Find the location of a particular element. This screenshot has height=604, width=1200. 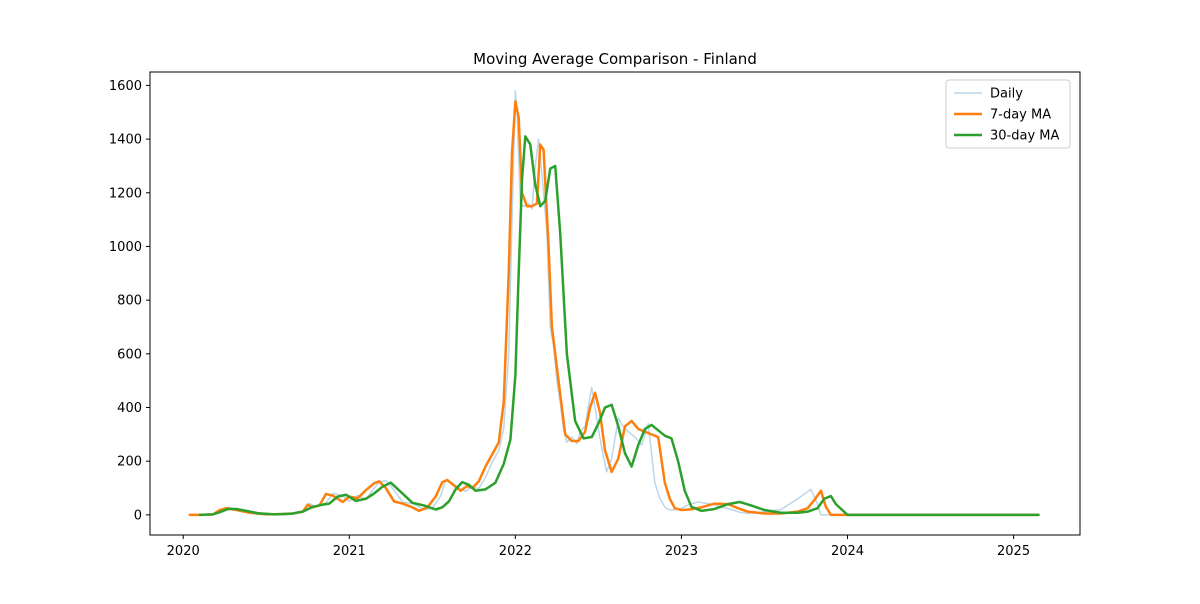

x-tick-label: 2025 is located at coordinates (1013, 551).